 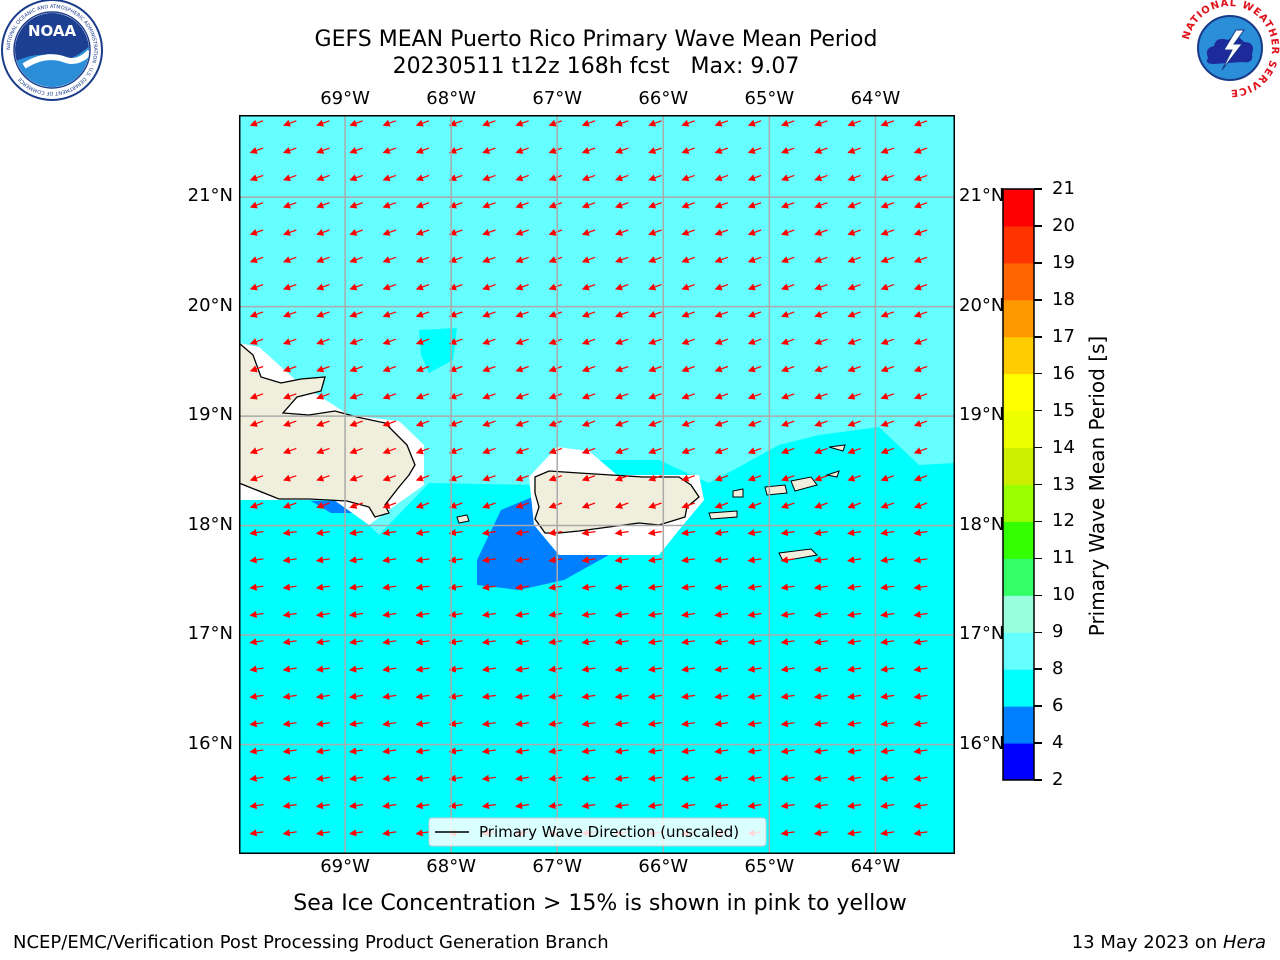 What do you see at coordinates (210, 415) in the screenshot?
I see `lat-tick-left: 19°N` at bounding box center [210, 415].